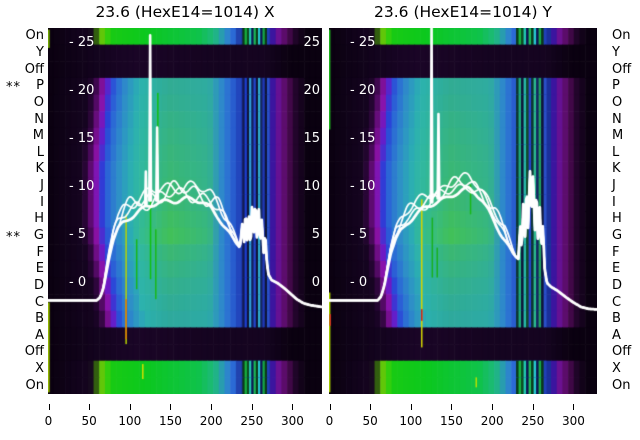 The image size is (640, 440). I want to click on xtick-label-x-300: 300, so click(292, 421).